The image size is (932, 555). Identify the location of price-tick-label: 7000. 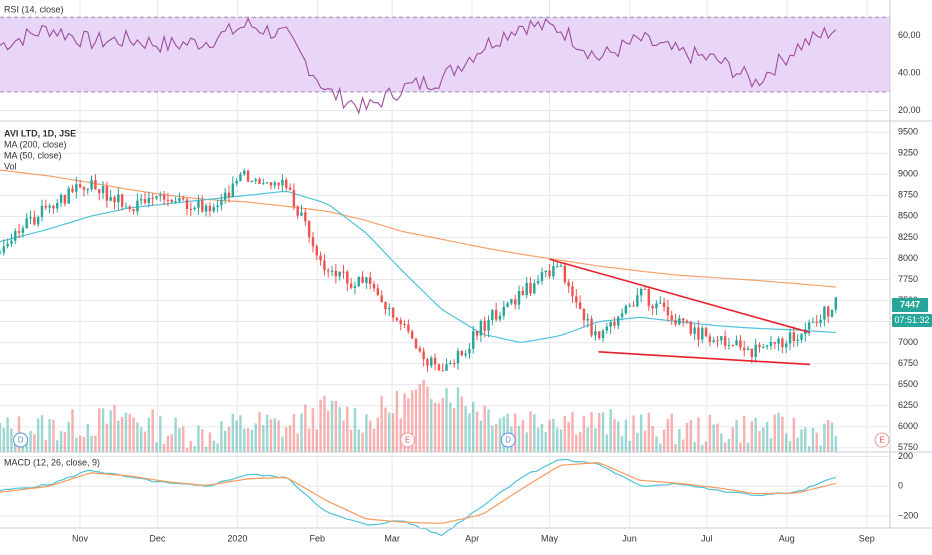
(908, 342).